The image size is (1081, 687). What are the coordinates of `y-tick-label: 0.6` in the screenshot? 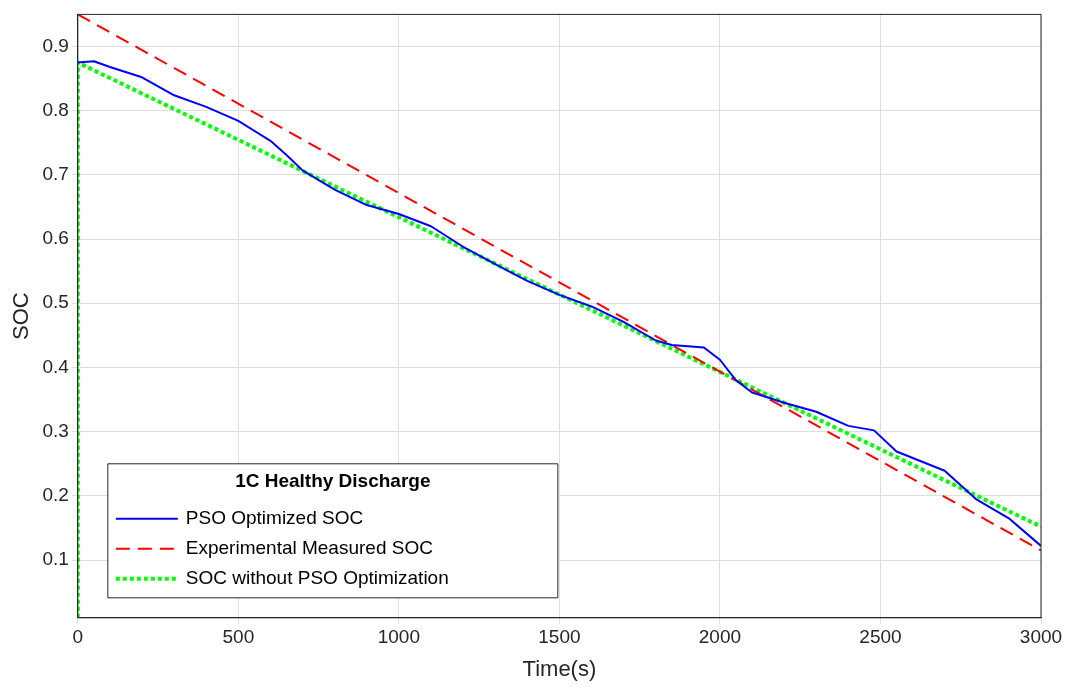 It's located at (55, 238).